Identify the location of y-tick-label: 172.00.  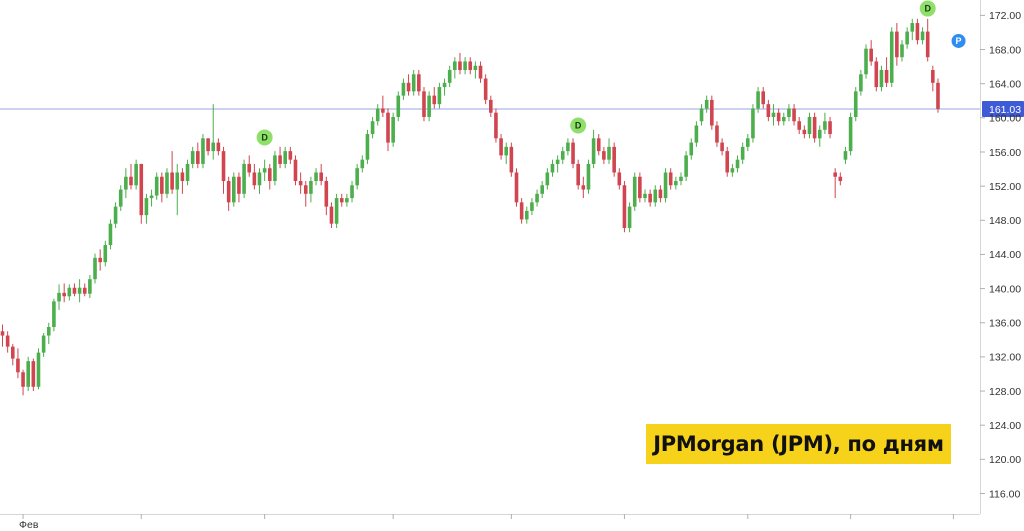
(1005, 16).